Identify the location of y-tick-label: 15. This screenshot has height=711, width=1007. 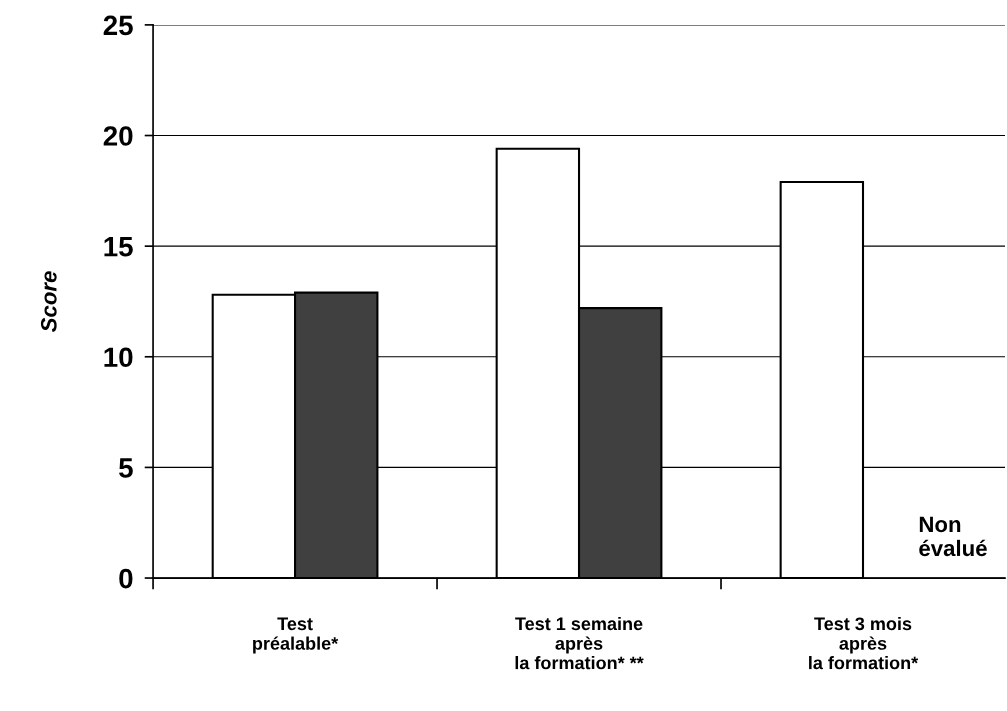
(118, 247).